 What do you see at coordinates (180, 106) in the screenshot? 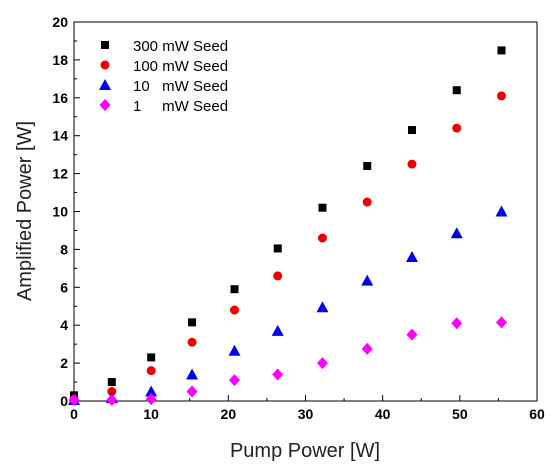
I see `legend-label: 1 mW Seed` at bounding box center [180, 106].